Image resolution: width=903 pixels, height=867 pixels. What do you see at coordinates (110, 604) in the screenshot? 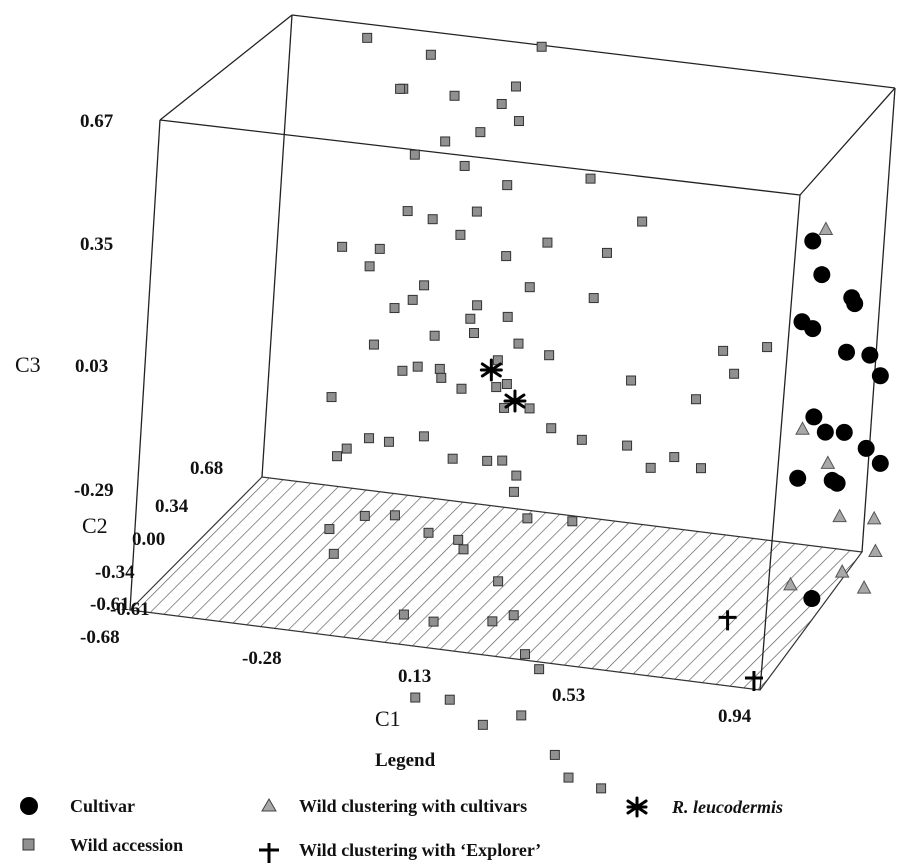
I see `c2-tick-label: -0.61` at bounding box center [110, 604].